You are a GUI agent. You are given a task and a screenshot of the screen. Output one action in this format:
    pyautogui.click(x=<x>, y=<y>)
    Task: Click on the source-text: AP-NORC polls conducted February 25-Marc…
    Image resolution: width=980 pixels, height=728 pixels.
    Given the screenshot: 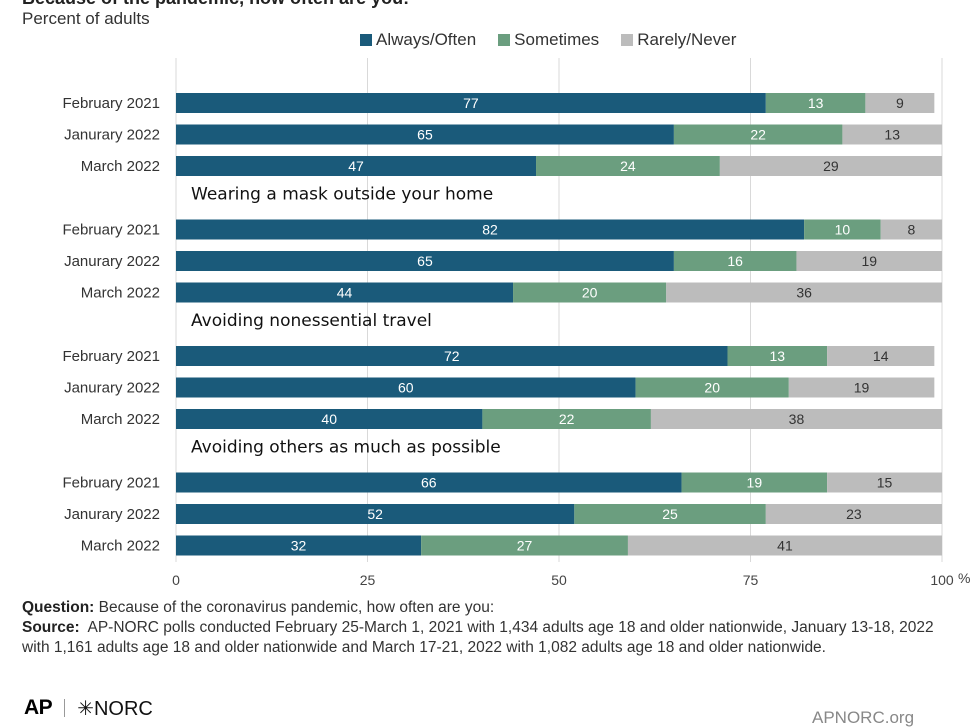 What is the action you would take?
    pyautogui.click(x=478, y=637)
    